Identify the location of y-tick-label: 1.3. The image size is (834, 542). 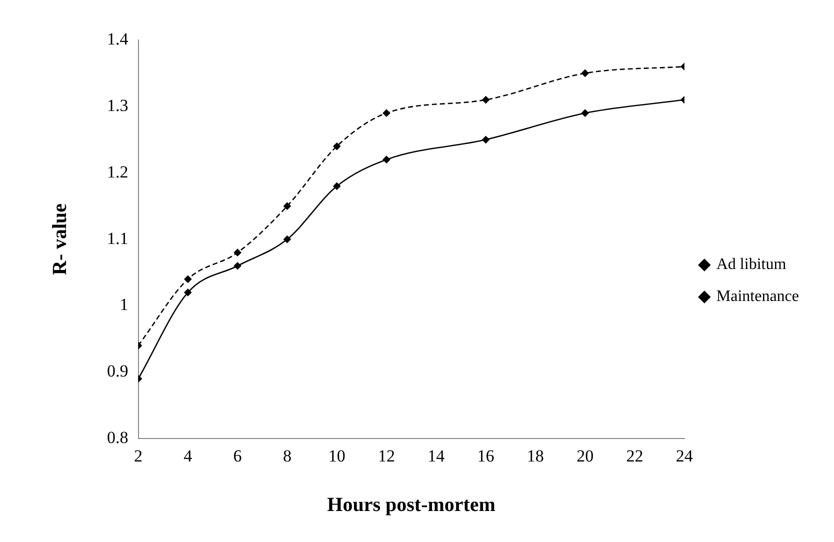
(117, 105).